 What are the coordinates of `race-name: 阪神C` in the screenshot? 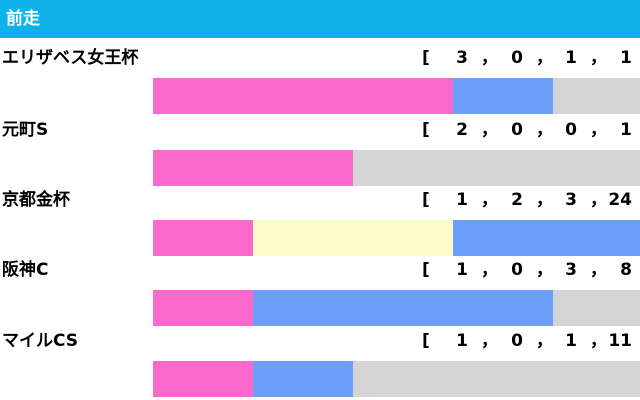 It's located at (25, 270).